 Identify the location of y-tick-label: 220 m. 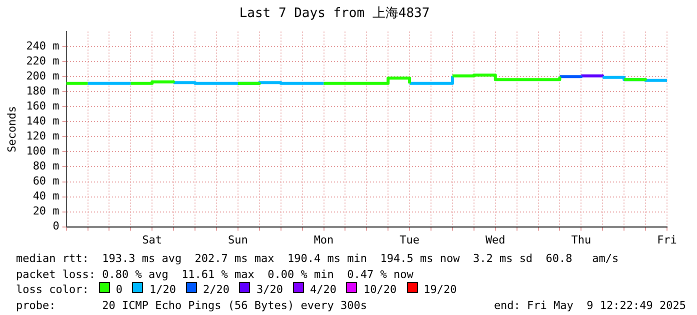
(43, 61).